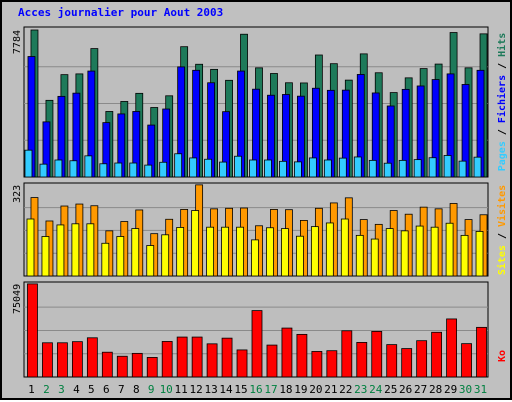  Describe the element at coordinates (315, 389) in the screenshot. I see `x-tick-label: 20` at that location.